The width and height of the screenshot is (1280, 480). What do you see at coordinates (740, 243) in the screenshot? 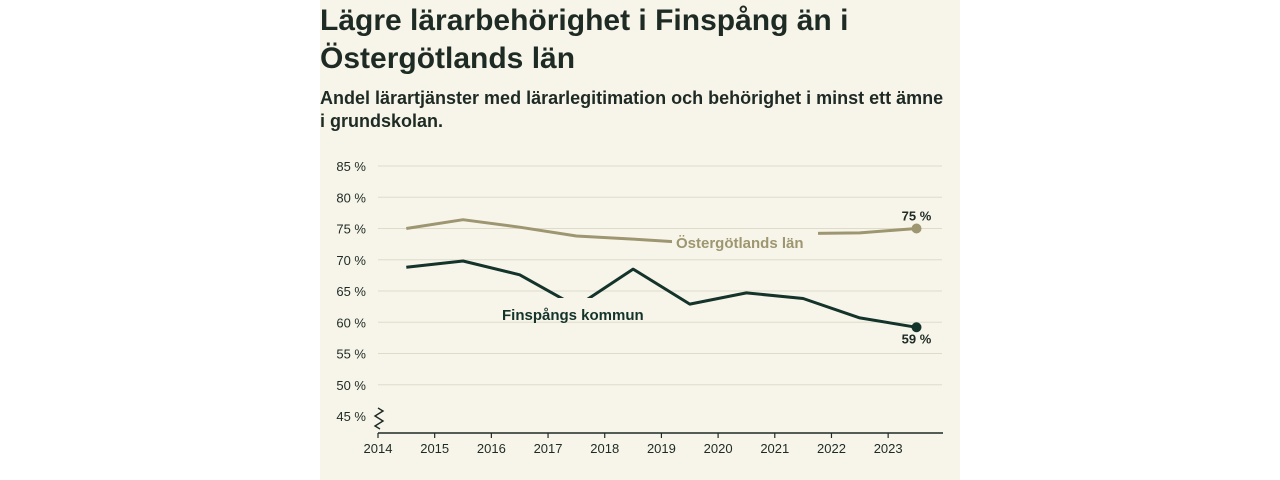
I see `series-label: Östergötlands län` at bounding box center [740, 243].